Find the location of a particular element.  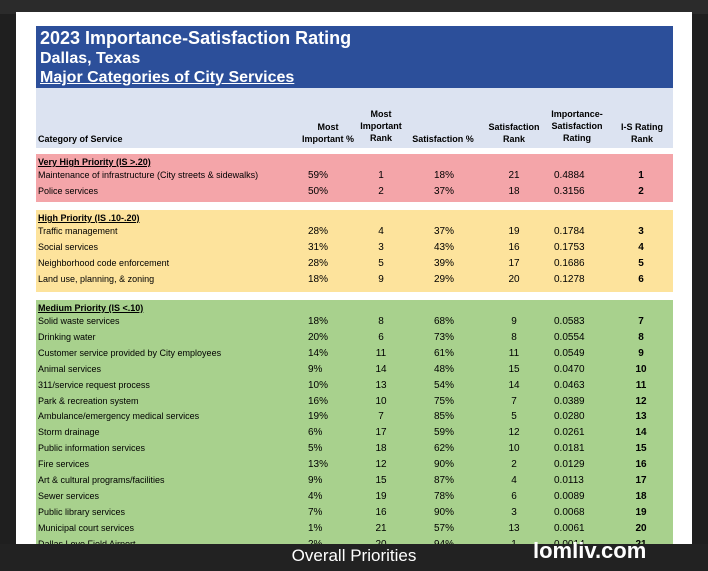

is-rating: 0.0463 is located at coordinates (569, 385).